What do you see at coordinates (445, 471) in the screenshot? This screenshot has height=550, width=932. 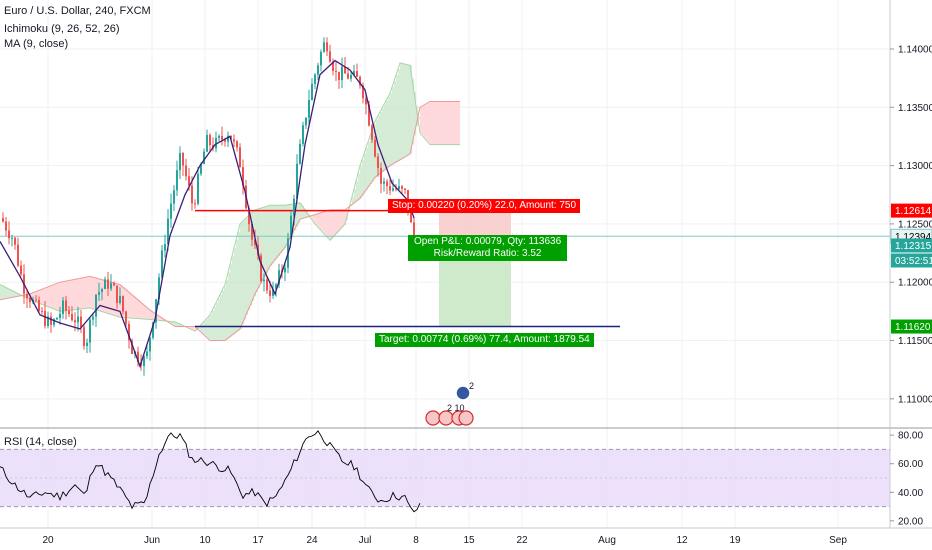 I see `rsi-indicator` at bounding box center [445, 471].